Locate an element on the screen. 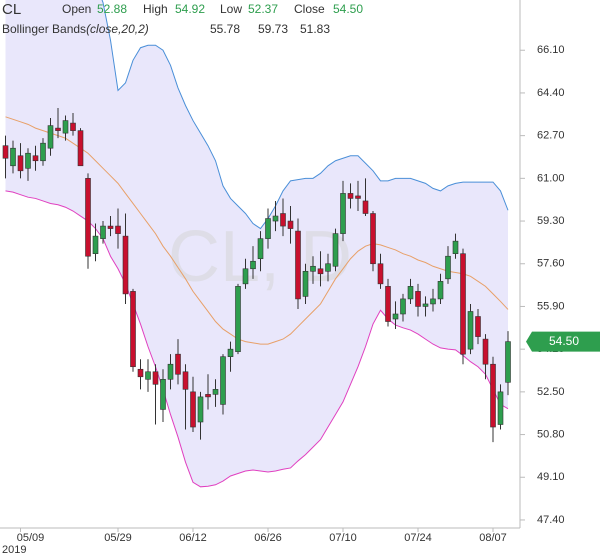  x-tick-label: 08/07 is located at coordinates (493, 538).